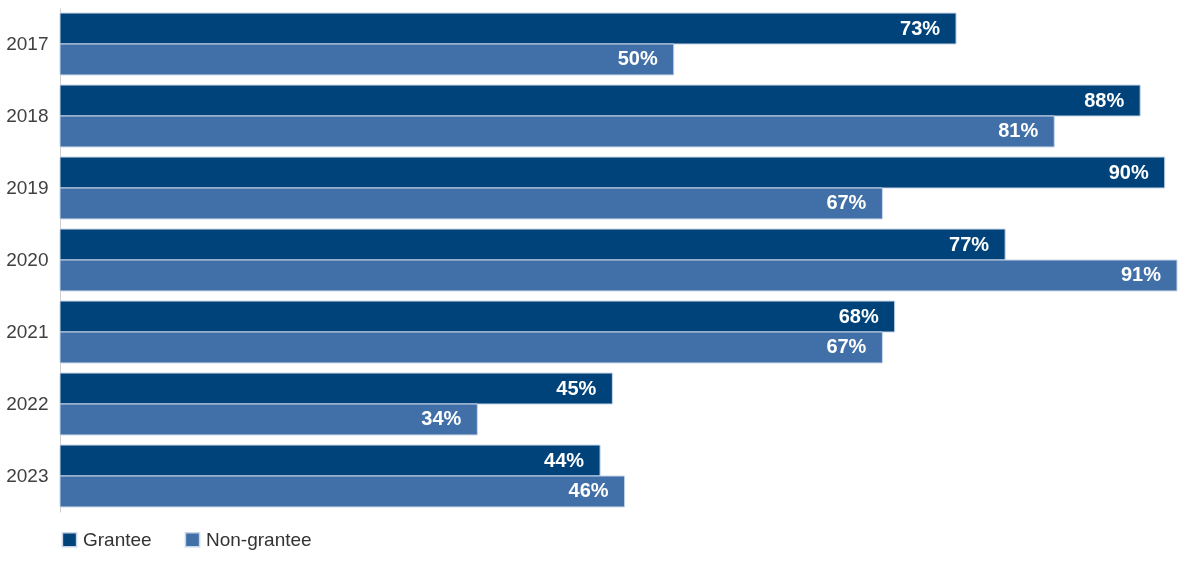 The height and width of the screenshot is (569, 1196). Describe the element at coordinates (27, 43) in the screenshot. I see `y-tick-label: 2017` at that location.